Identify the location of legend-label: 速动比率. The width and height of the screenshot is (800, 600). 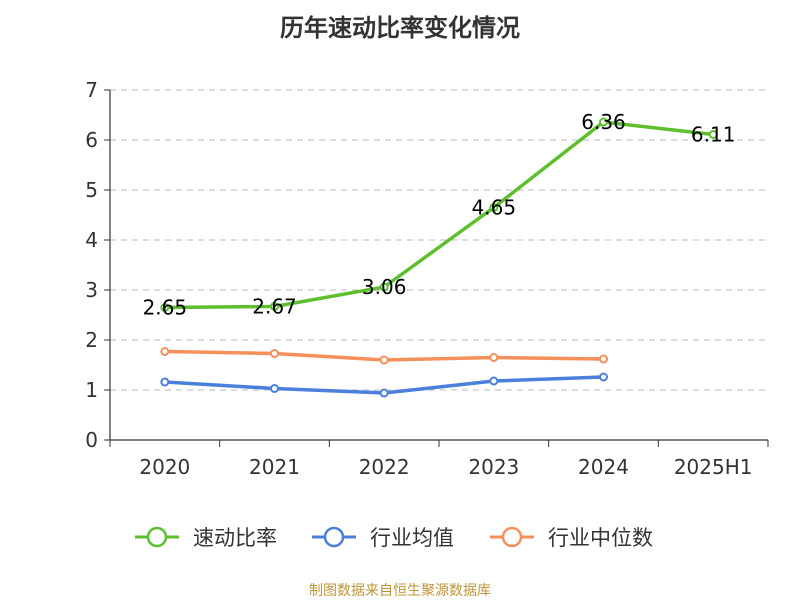
(235, 538).